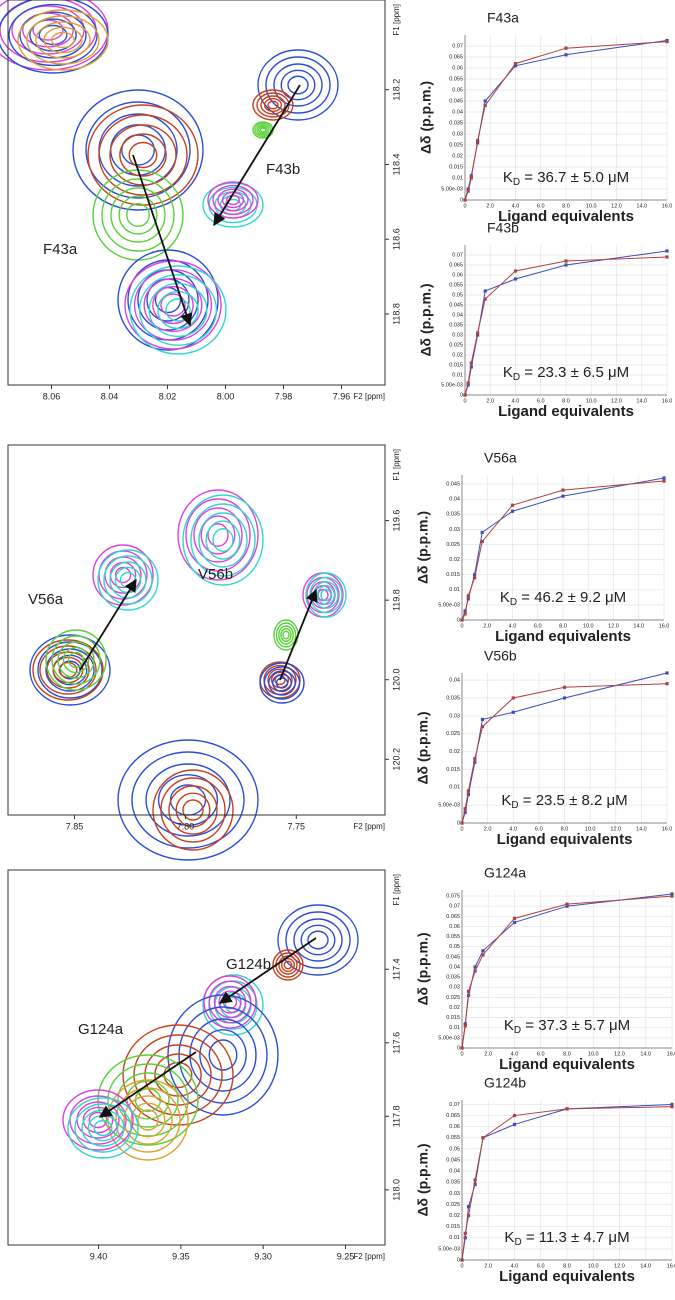  What do you see at coordinates (369, 1256) in the screenshot?
I see `x-axis-label: F2 [ppm]` at bounding box center [369, 1256].